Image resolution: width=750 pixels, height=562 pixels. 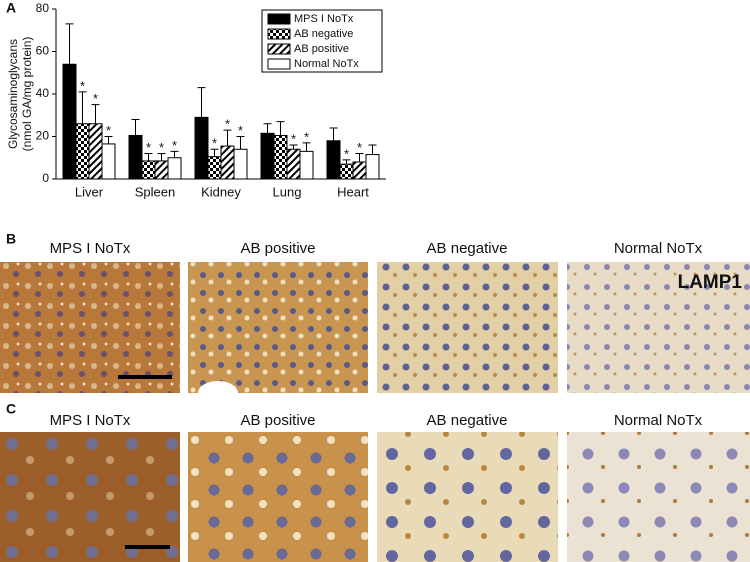 I want to click on y-tick-label: 0, so click(x=45, y=178).